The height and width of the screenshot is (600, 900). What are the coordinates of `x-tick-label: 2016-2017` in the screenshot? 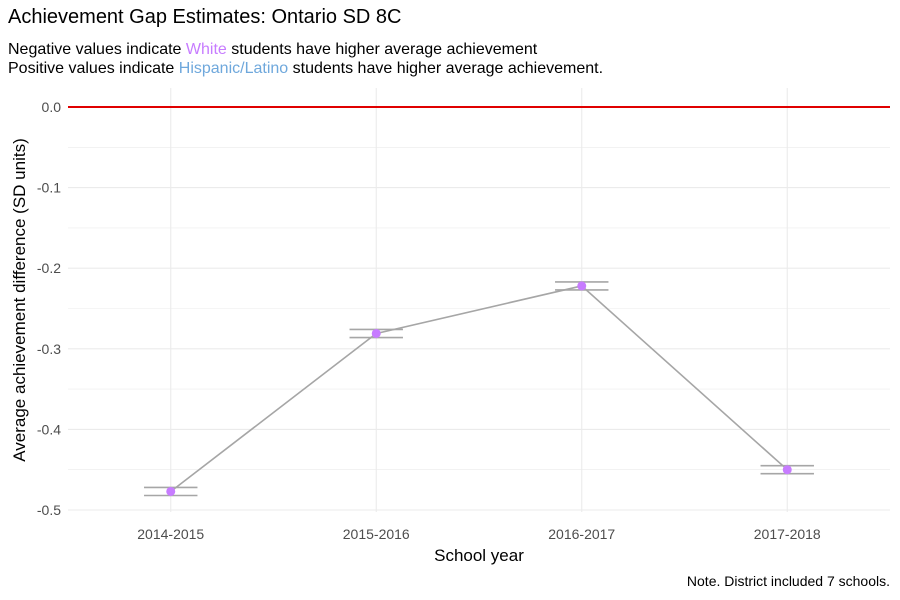 It's located at (581, 534).